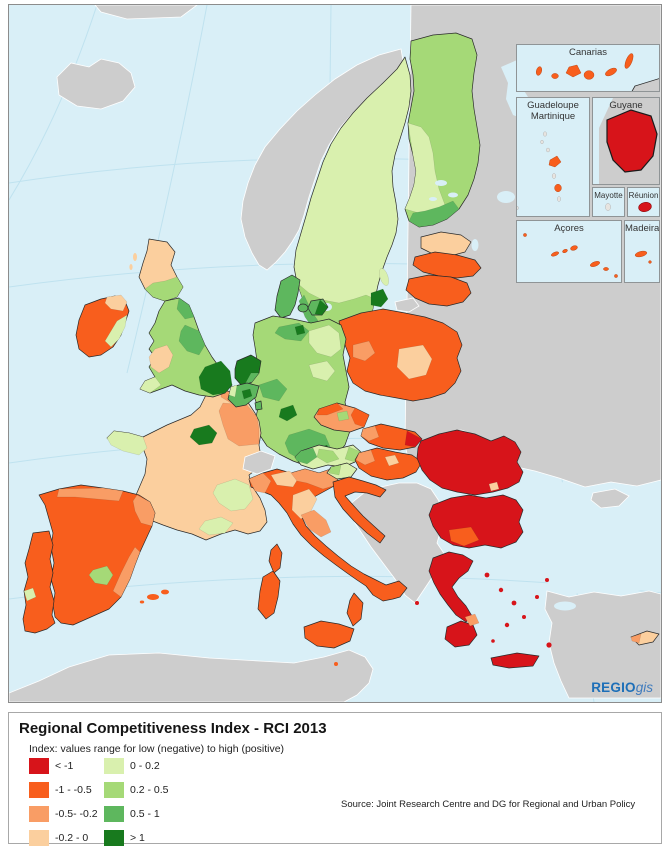 The height and width of the screenshot is (847, 670). I want to click on non-eu-greenland, so click(146, 12).